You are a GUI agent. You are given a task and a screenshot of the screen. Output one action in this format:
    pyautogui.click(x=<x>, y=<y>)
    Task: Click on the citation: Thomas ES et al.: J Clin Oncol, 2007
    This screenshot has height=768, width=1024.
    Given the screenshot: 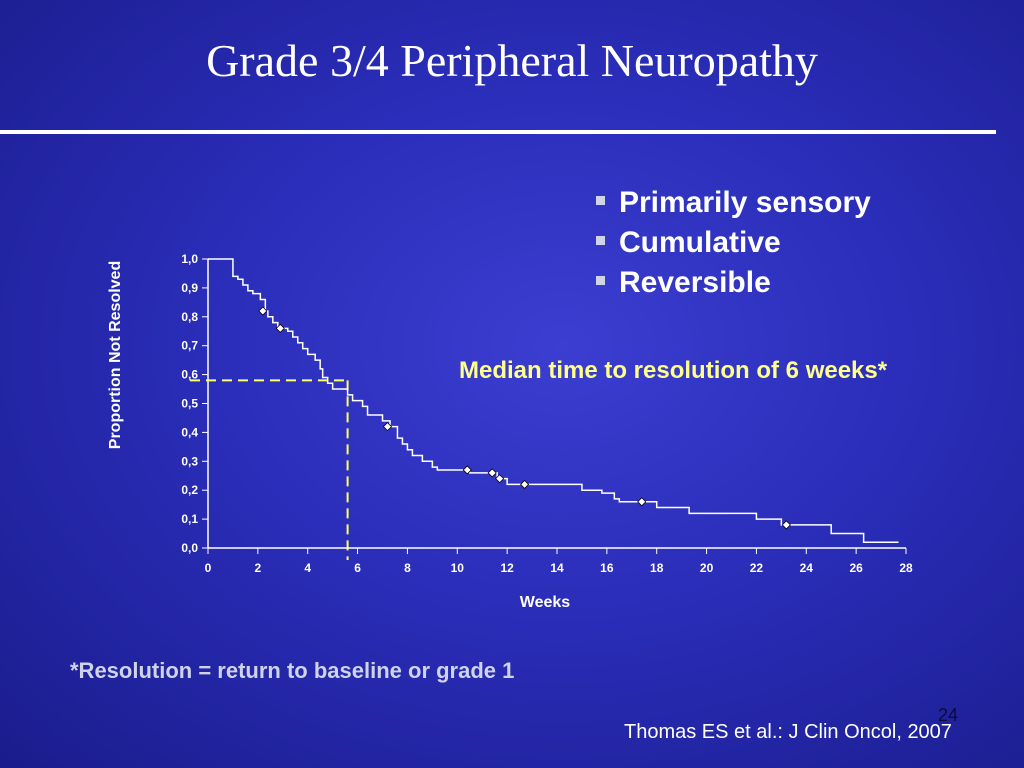 What is the action you would take?
    pyautogui.click(x=788, y=732)
    